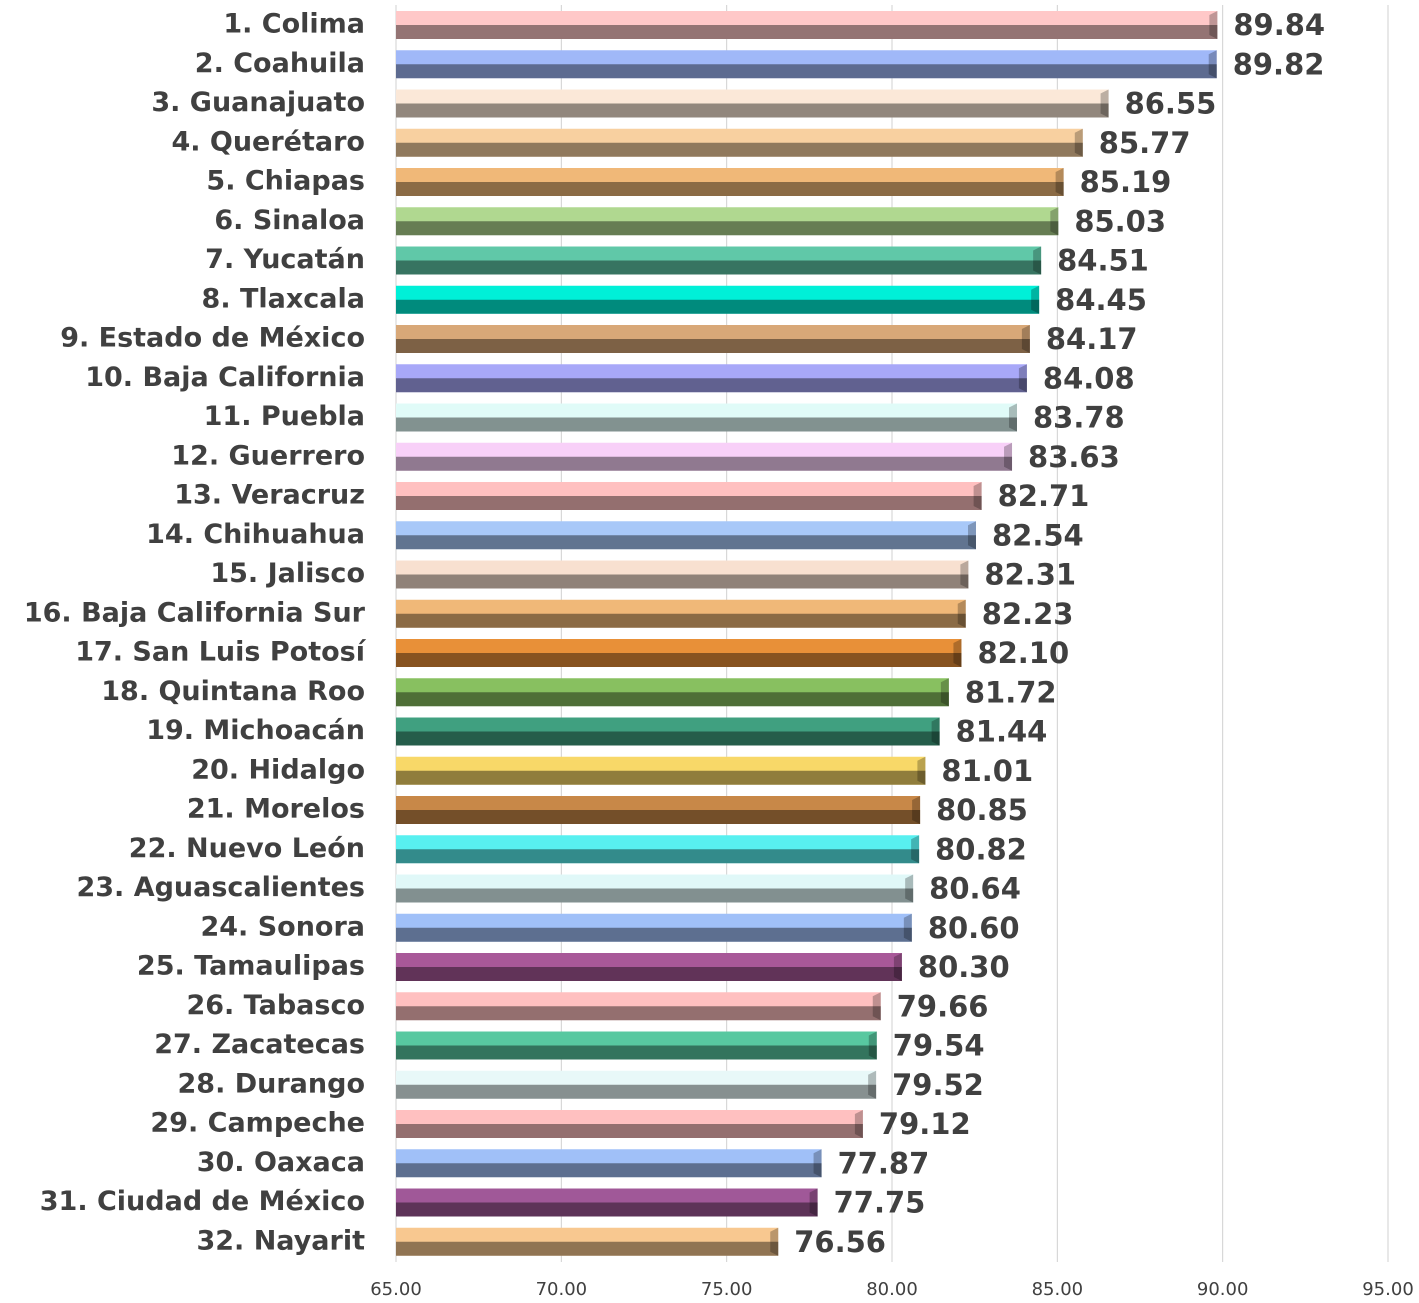 The image size is (1419, 1303). What do you see at coordinates (212, 338) in the screenshot?
I see `category-label: 9. Estado de México` at bounding box center [212, 338].